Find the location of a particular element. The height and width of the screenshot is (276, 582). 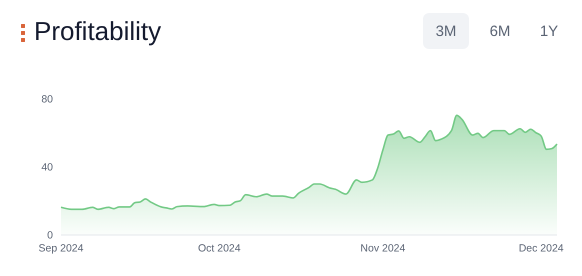

y-tick-label: 80 is located at coordinates (47, 99).